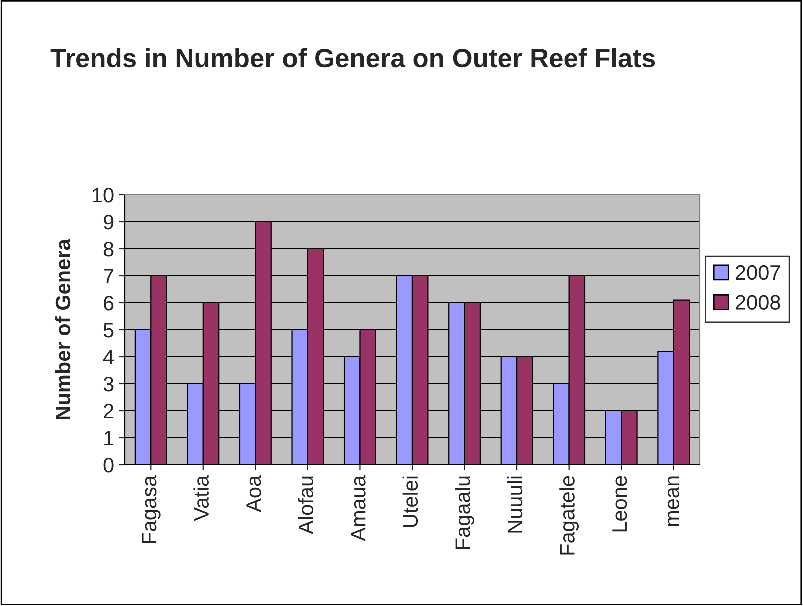  I want to click on y-axis-title: Number of Genera, so click(63, 329).